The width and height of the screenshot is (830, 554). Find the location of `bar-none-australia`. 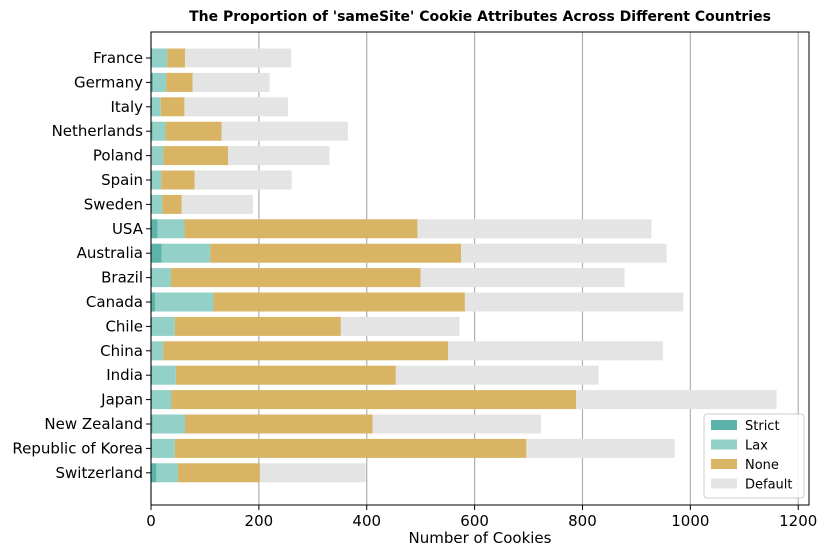

bar-none-australia is located at coordinates (336, 253).